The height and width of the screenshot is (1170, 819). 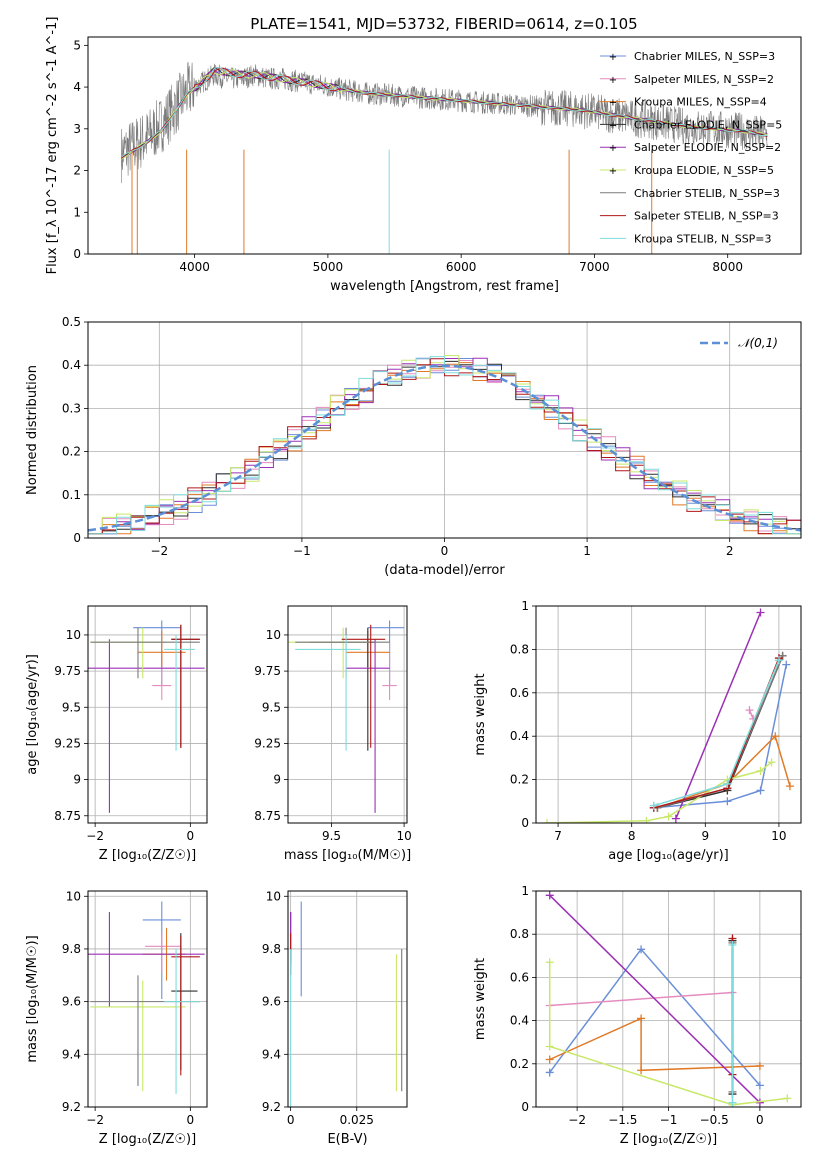 What do you see at coordinates (77, 129) in the screenshot?
I see `y-tick-label: 3` at bounding box center [77, 129].